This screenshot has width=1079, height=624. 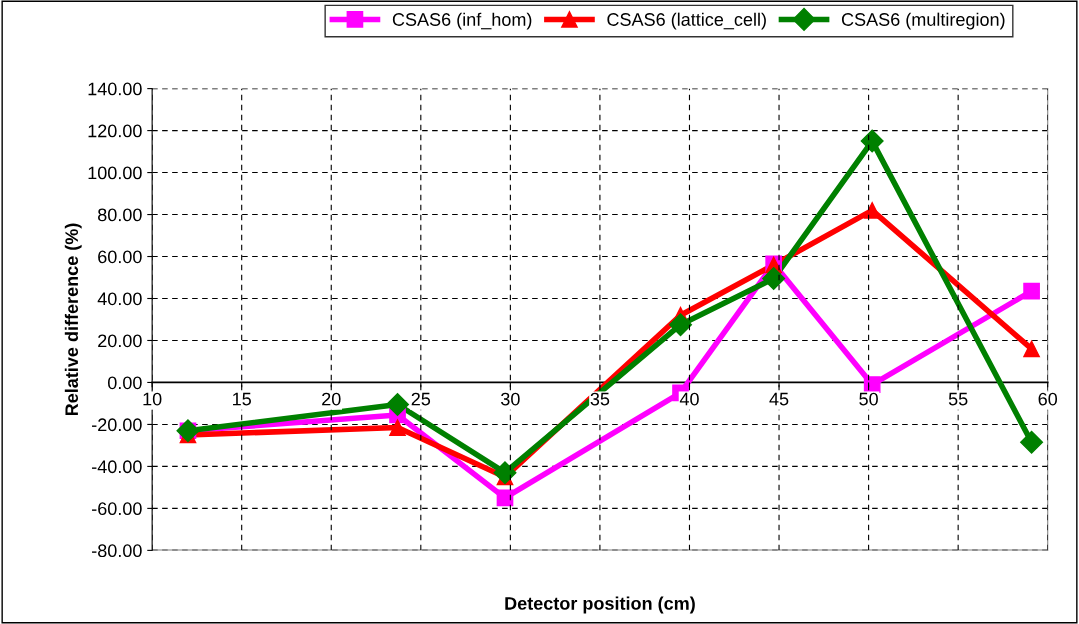 What do you see at coordinates (119, 299) in the screenshot?
I see `y-tick-label: 40.00` at bounding box center [119, 299].